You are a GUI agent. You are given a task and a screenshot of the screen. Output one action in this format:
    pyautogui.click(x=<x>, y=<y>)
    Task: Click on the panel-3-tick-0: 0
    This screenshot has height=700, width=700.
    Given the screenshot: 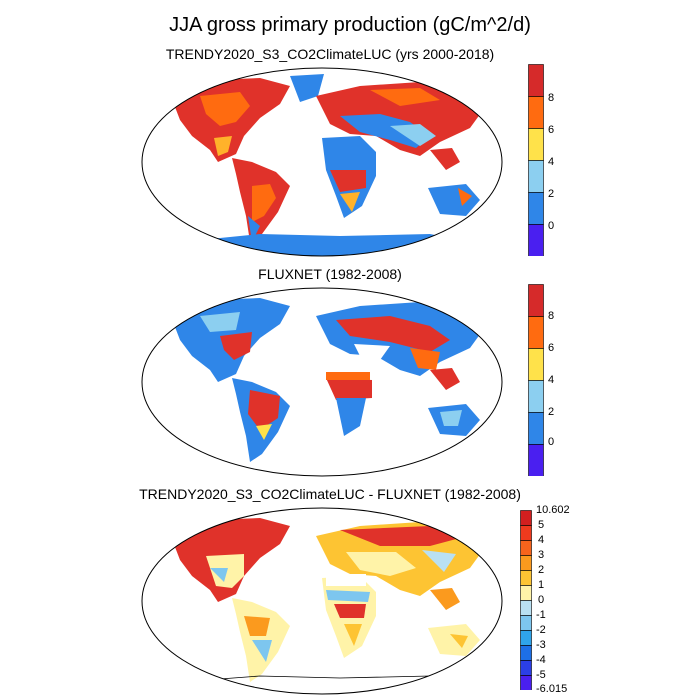 What is the action you would take?
    pyautogui.click(x=541, y=600)
    